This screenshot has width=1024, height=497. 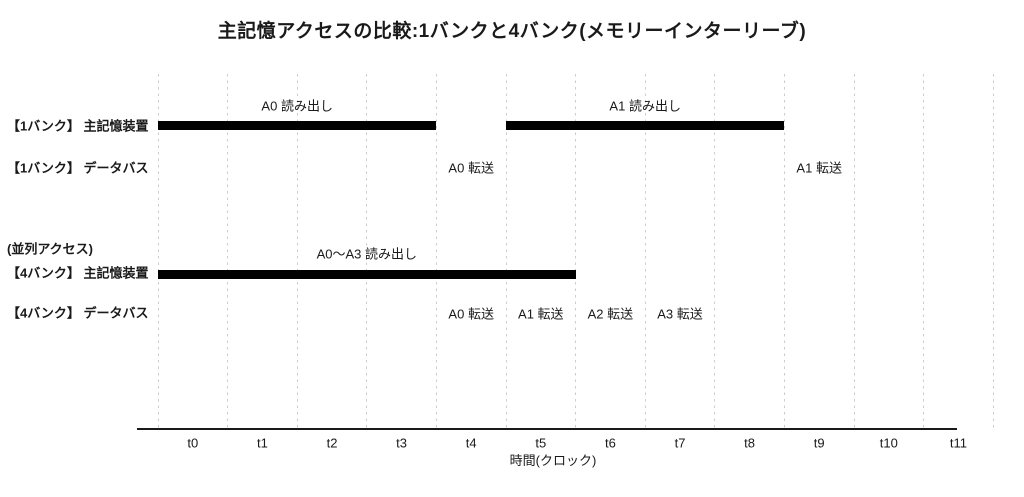 I want to click on transfer-event-bank4-bus-1: A1 転送, so click(x=541, y=314).